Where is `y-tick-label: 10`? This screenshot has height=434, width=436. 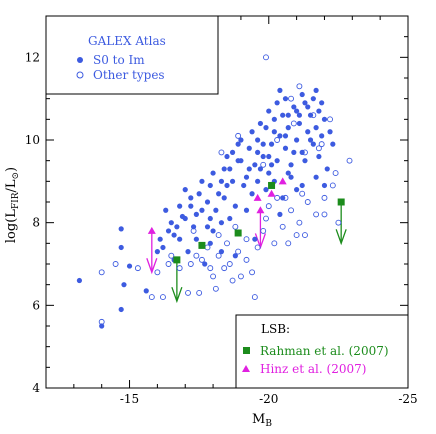
y-tick-label: 10 is located at coordinates (32, 140).